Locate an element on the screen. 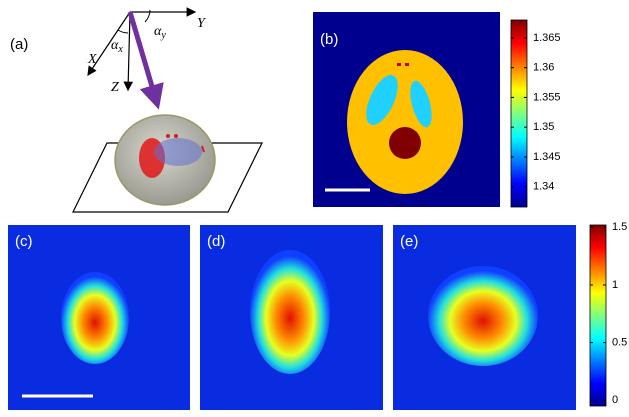 This screenshot has height=417, width=629. tick-label: 1.345 is located at coordinates (547, 157).